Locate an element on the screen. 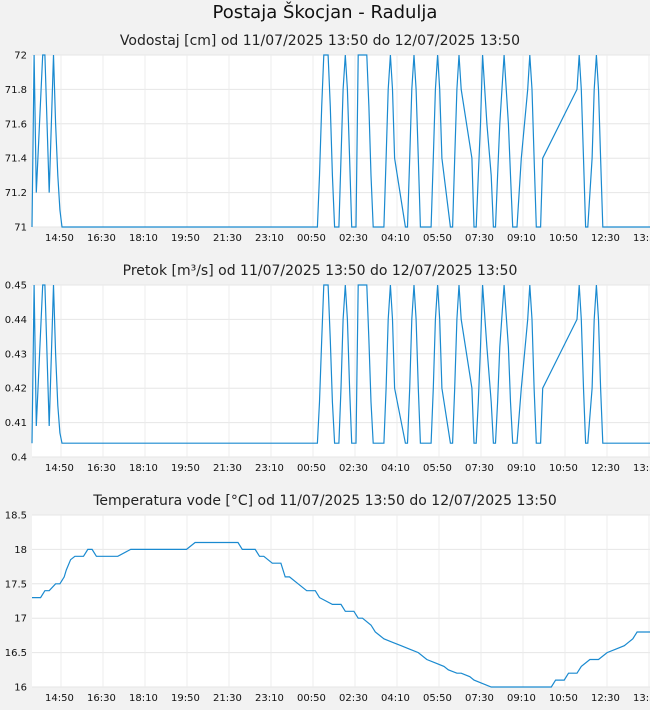 This screenshot has width=650, height=710. page-title: Postaja Škocjan - Radulja is located at coordinates (325, 12).